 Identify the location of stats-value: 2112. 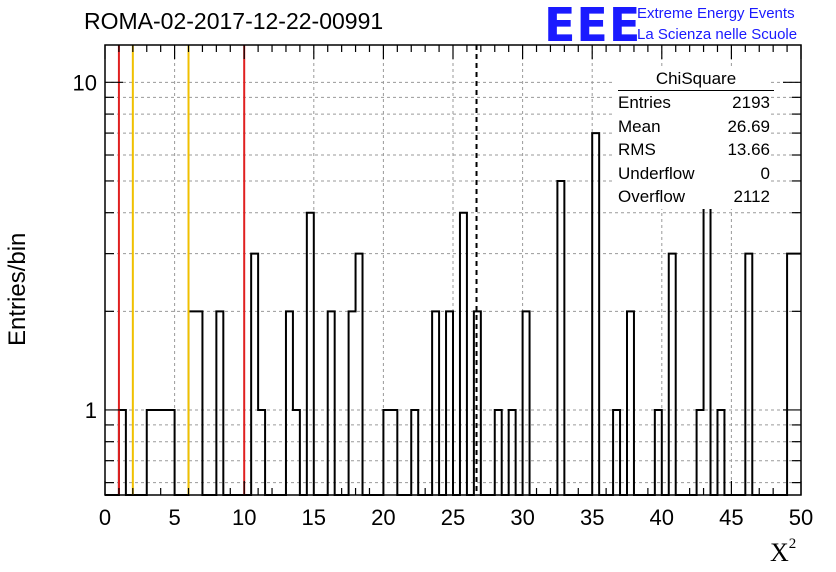
(751, 197).